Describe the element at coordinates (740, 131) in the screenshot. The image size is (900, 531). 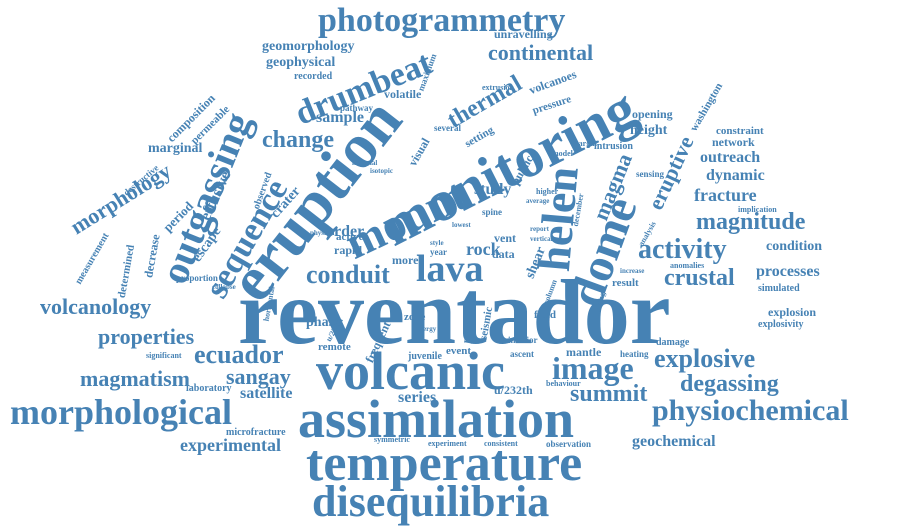
I see `word-constraint: constraint` at that location.